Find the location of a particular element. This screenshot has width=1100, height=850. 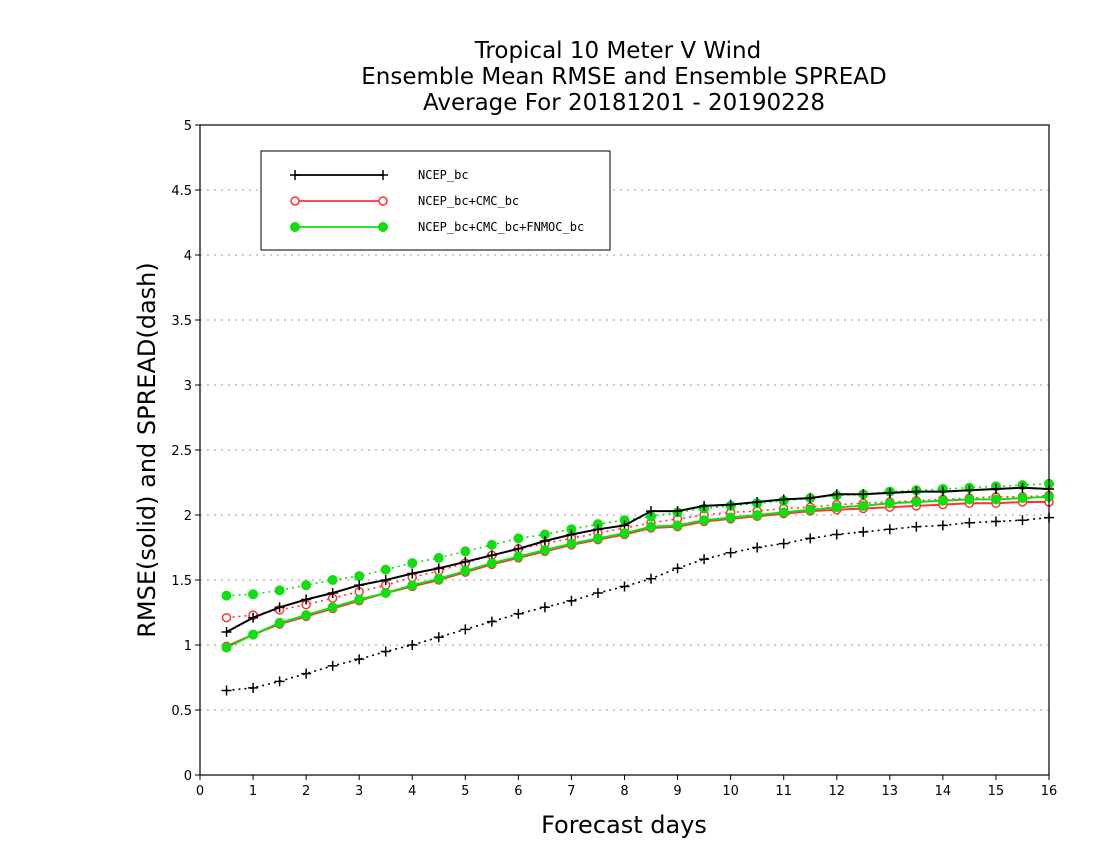

x-tick-label: 1 is located at coordinates (253, 791).